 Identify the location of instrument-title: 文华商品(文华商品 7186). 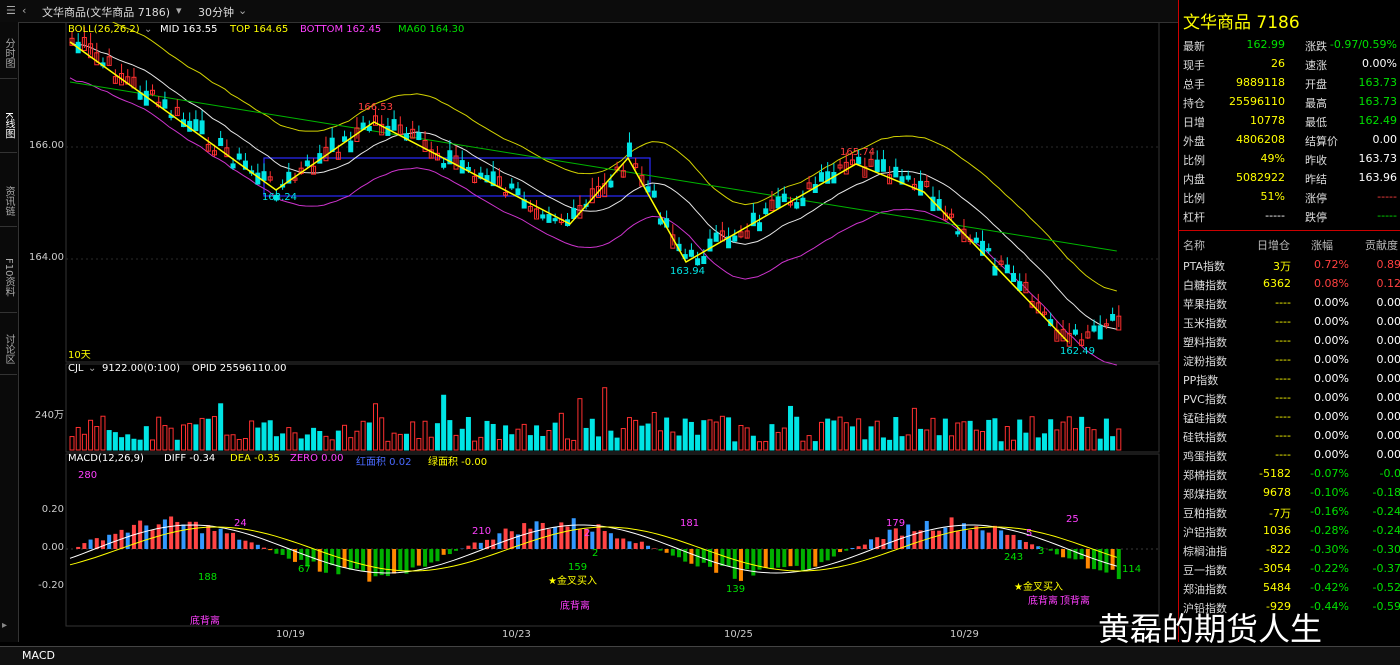
(106, 12).